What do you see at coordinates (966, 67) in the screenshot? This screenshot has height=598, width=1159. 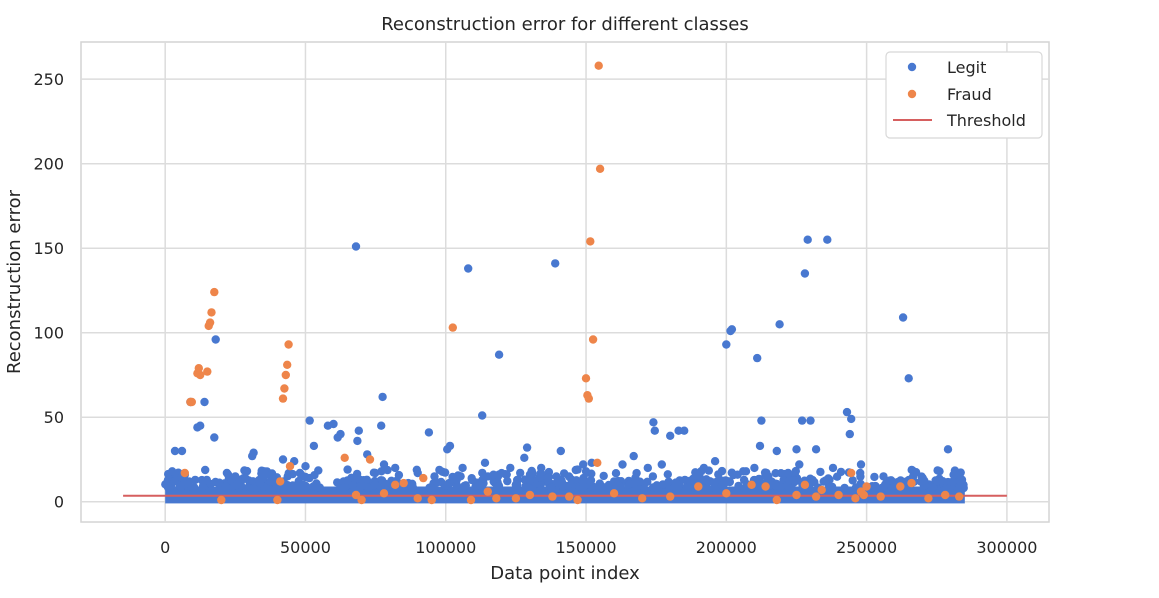 I see `legend-legit-label: Legit` at bounding box center [966, 67].